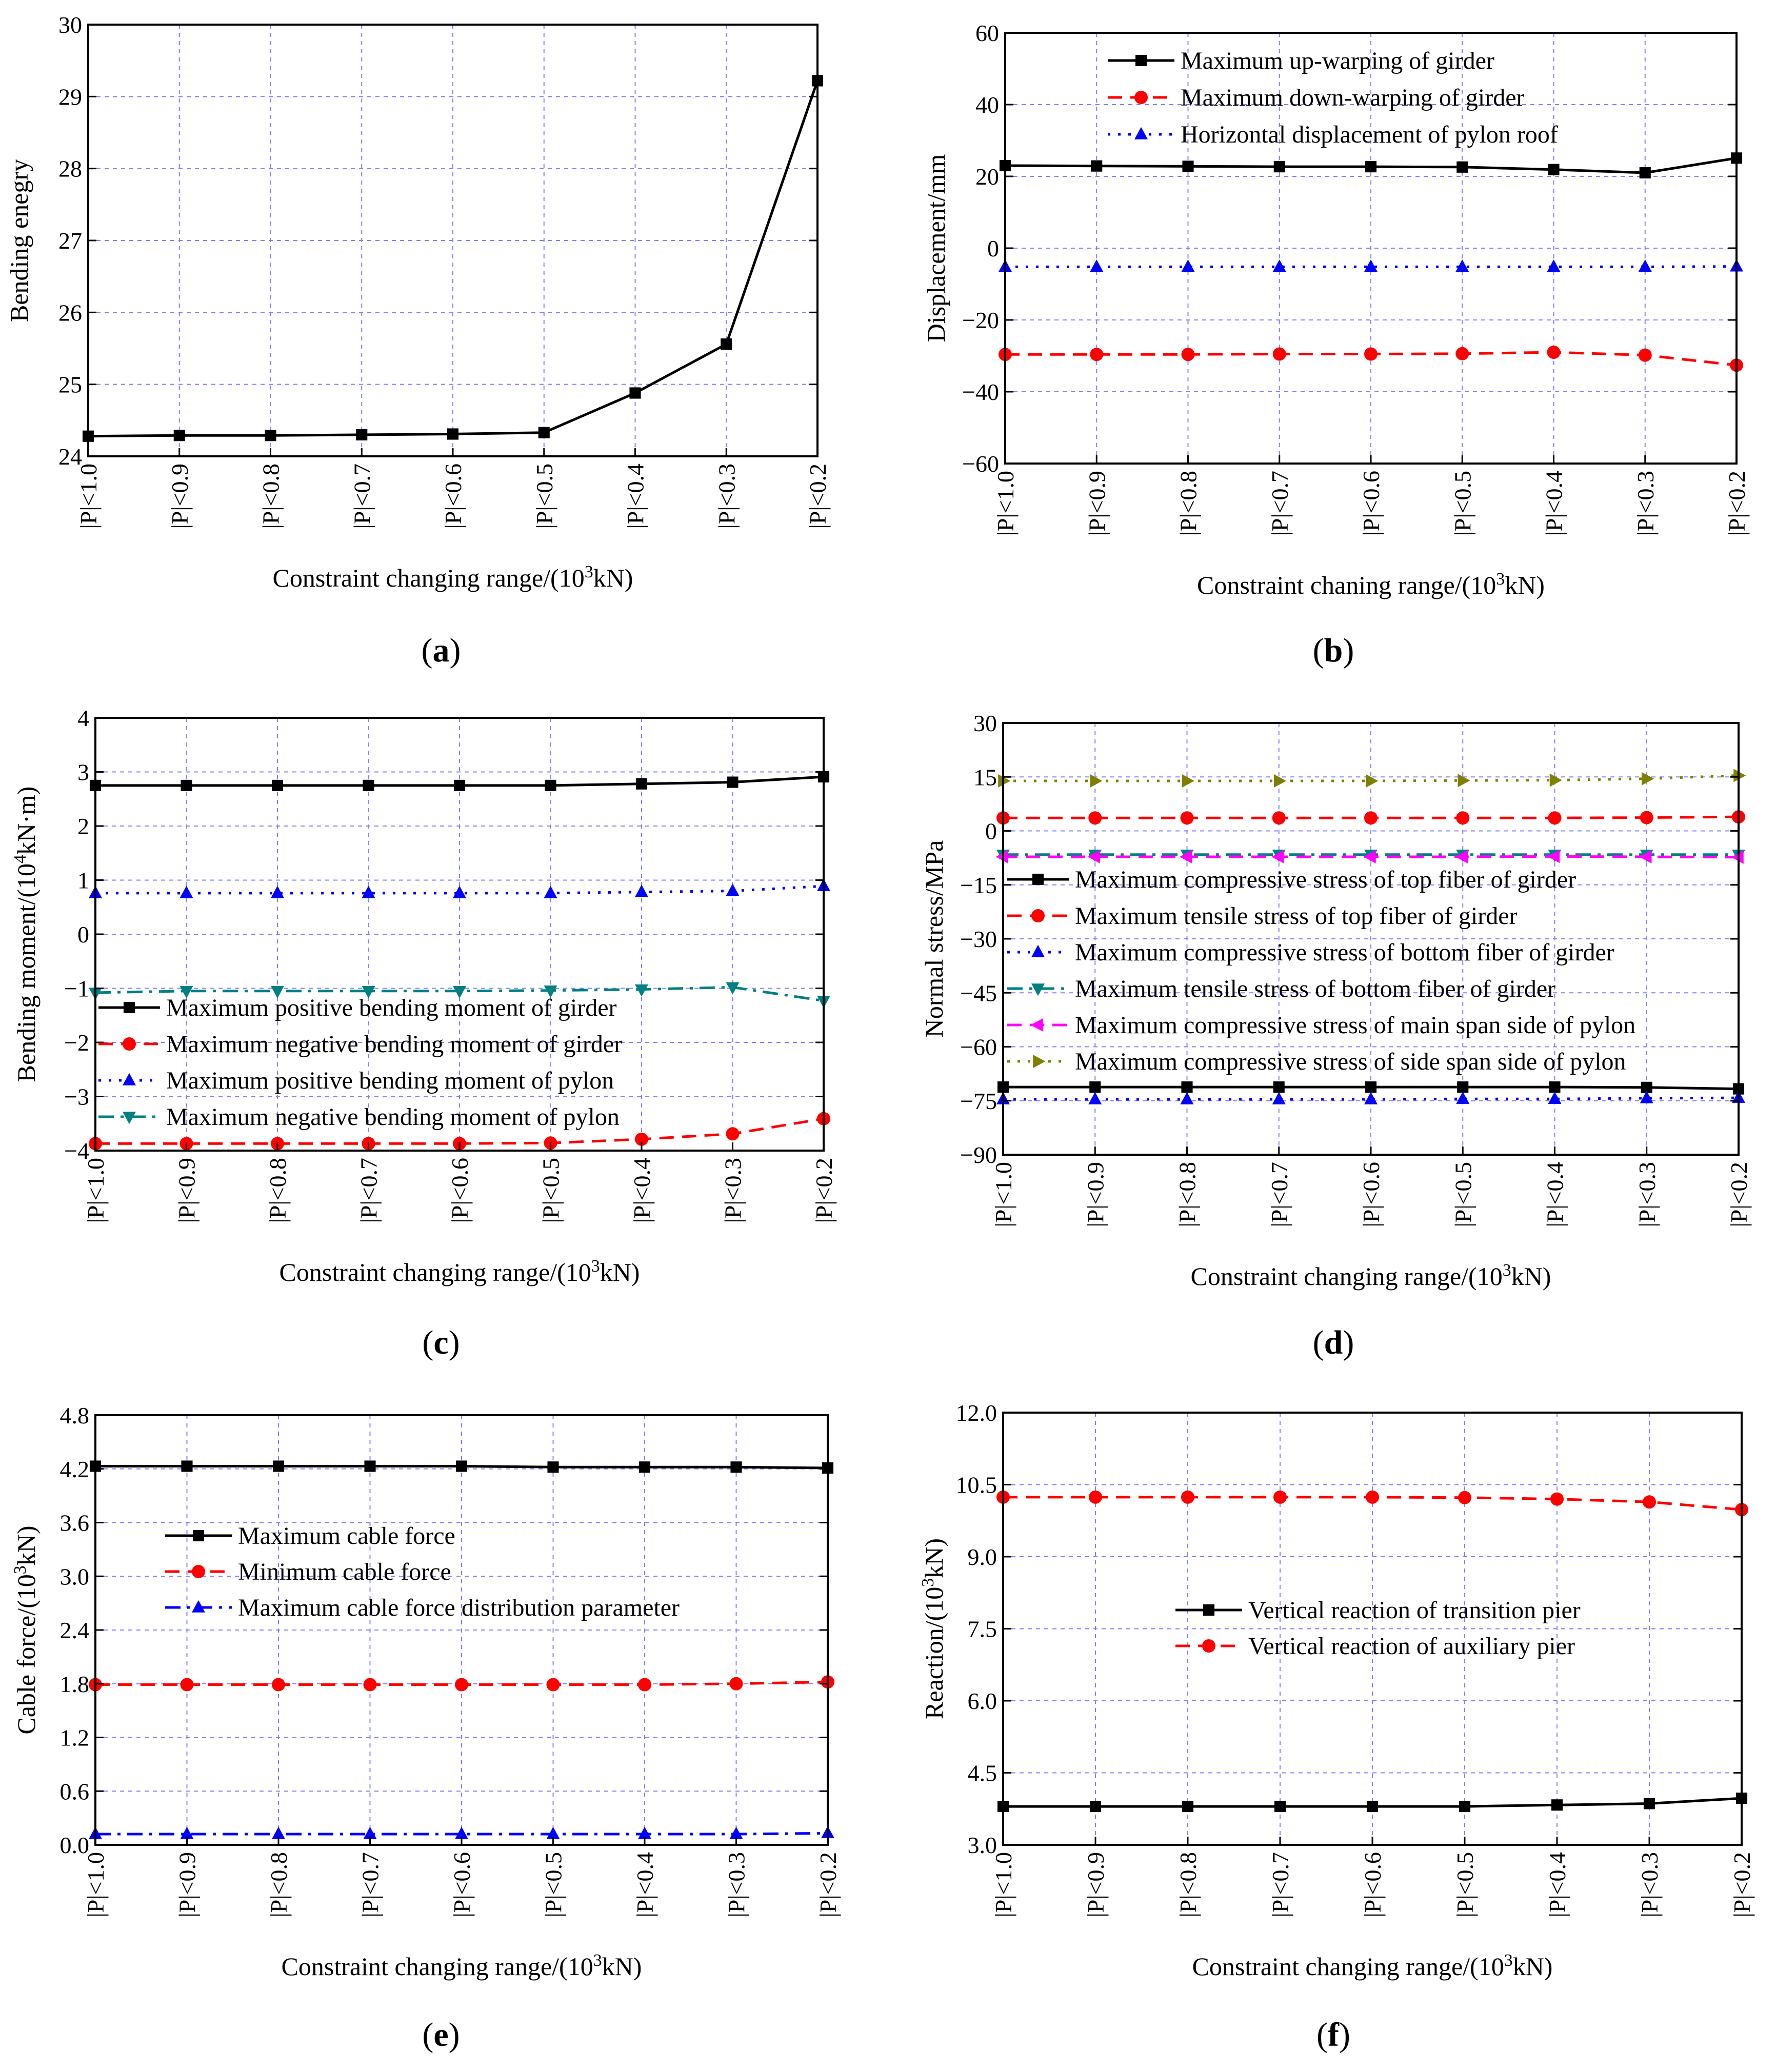  I want to click on panel-label: (d), so click(1333, 1342).